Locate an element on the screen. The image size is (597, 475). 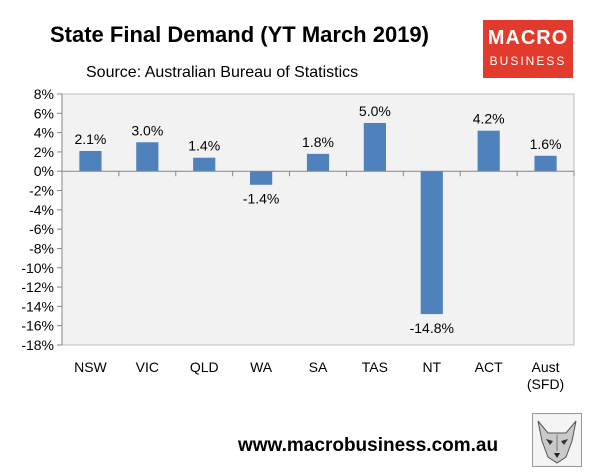
y-tick-label: 4% is located at coordinates (44, 133).